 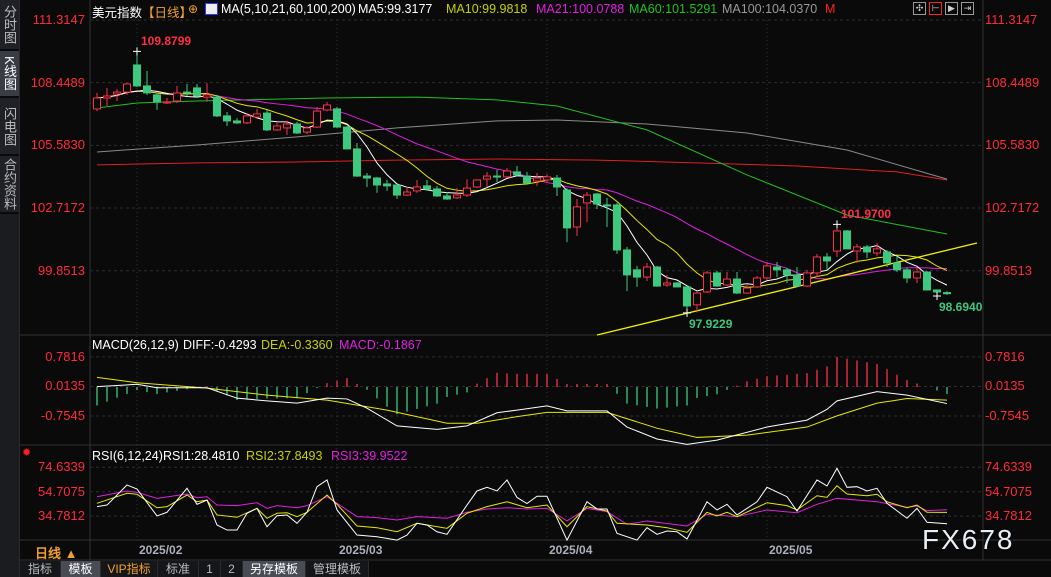 I want to click on macd-axis-label-right: 0.7816, so click(x=1005, y=356).